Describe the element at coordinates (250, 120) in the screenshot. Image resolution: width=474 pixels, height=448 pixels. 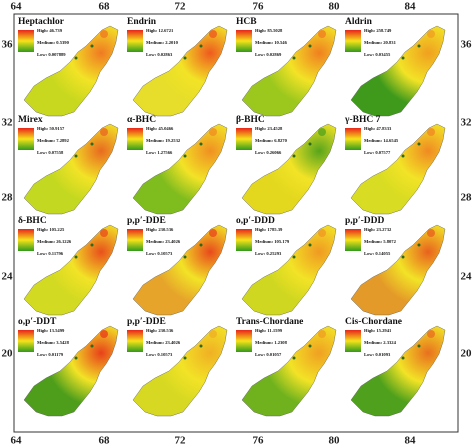
I see `panel-title: β-BHC` at that location.